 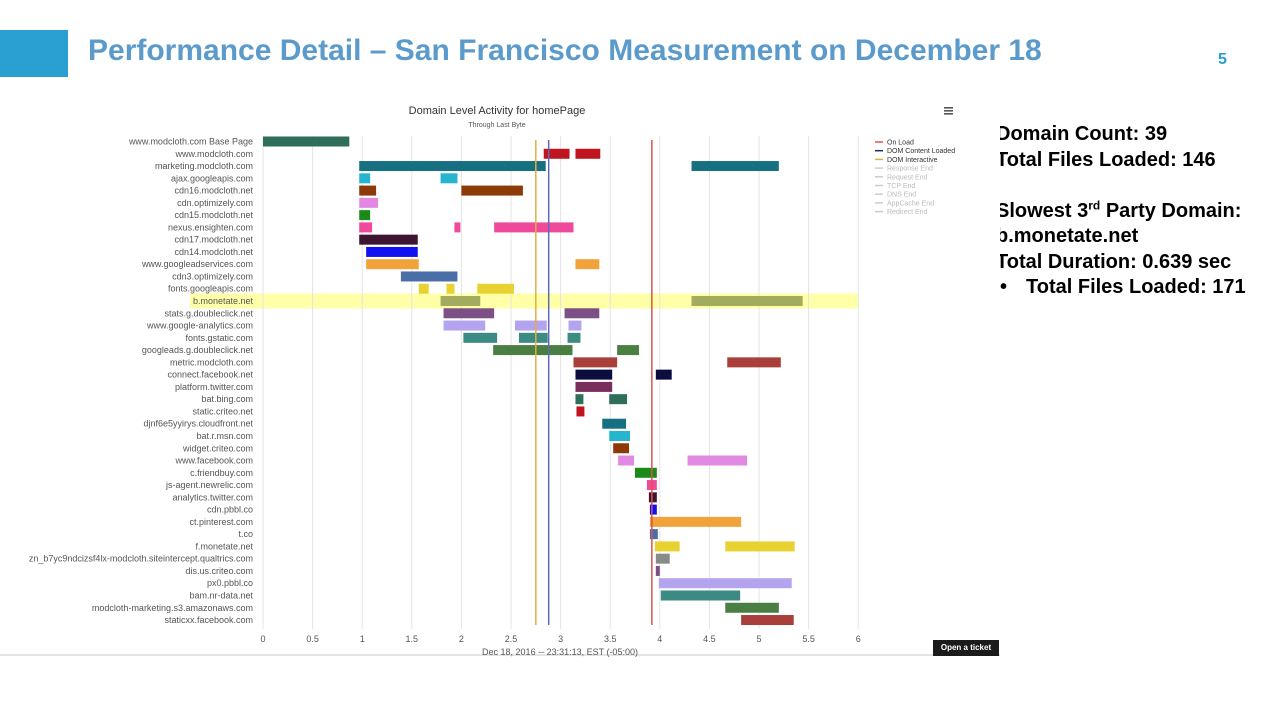 What do you see at coordinates (907, 177) in the screenshot?
I see `legend-item: Request End` at bounding box center [907, 177].